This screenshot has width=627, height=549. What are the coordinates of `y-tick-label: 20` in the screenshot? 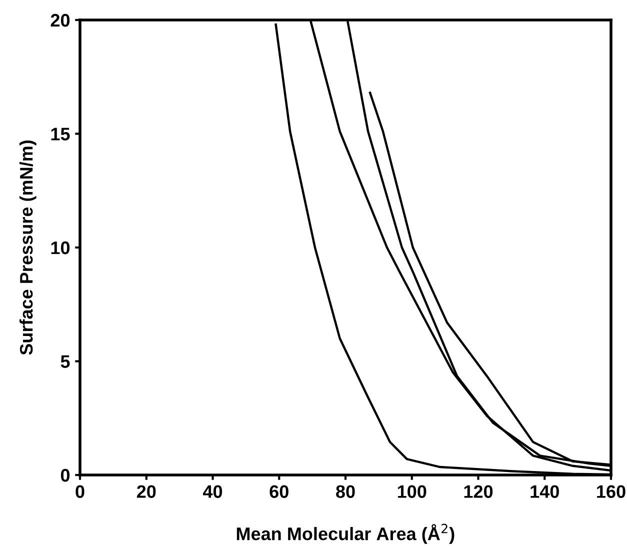 It's located at (60, 20).